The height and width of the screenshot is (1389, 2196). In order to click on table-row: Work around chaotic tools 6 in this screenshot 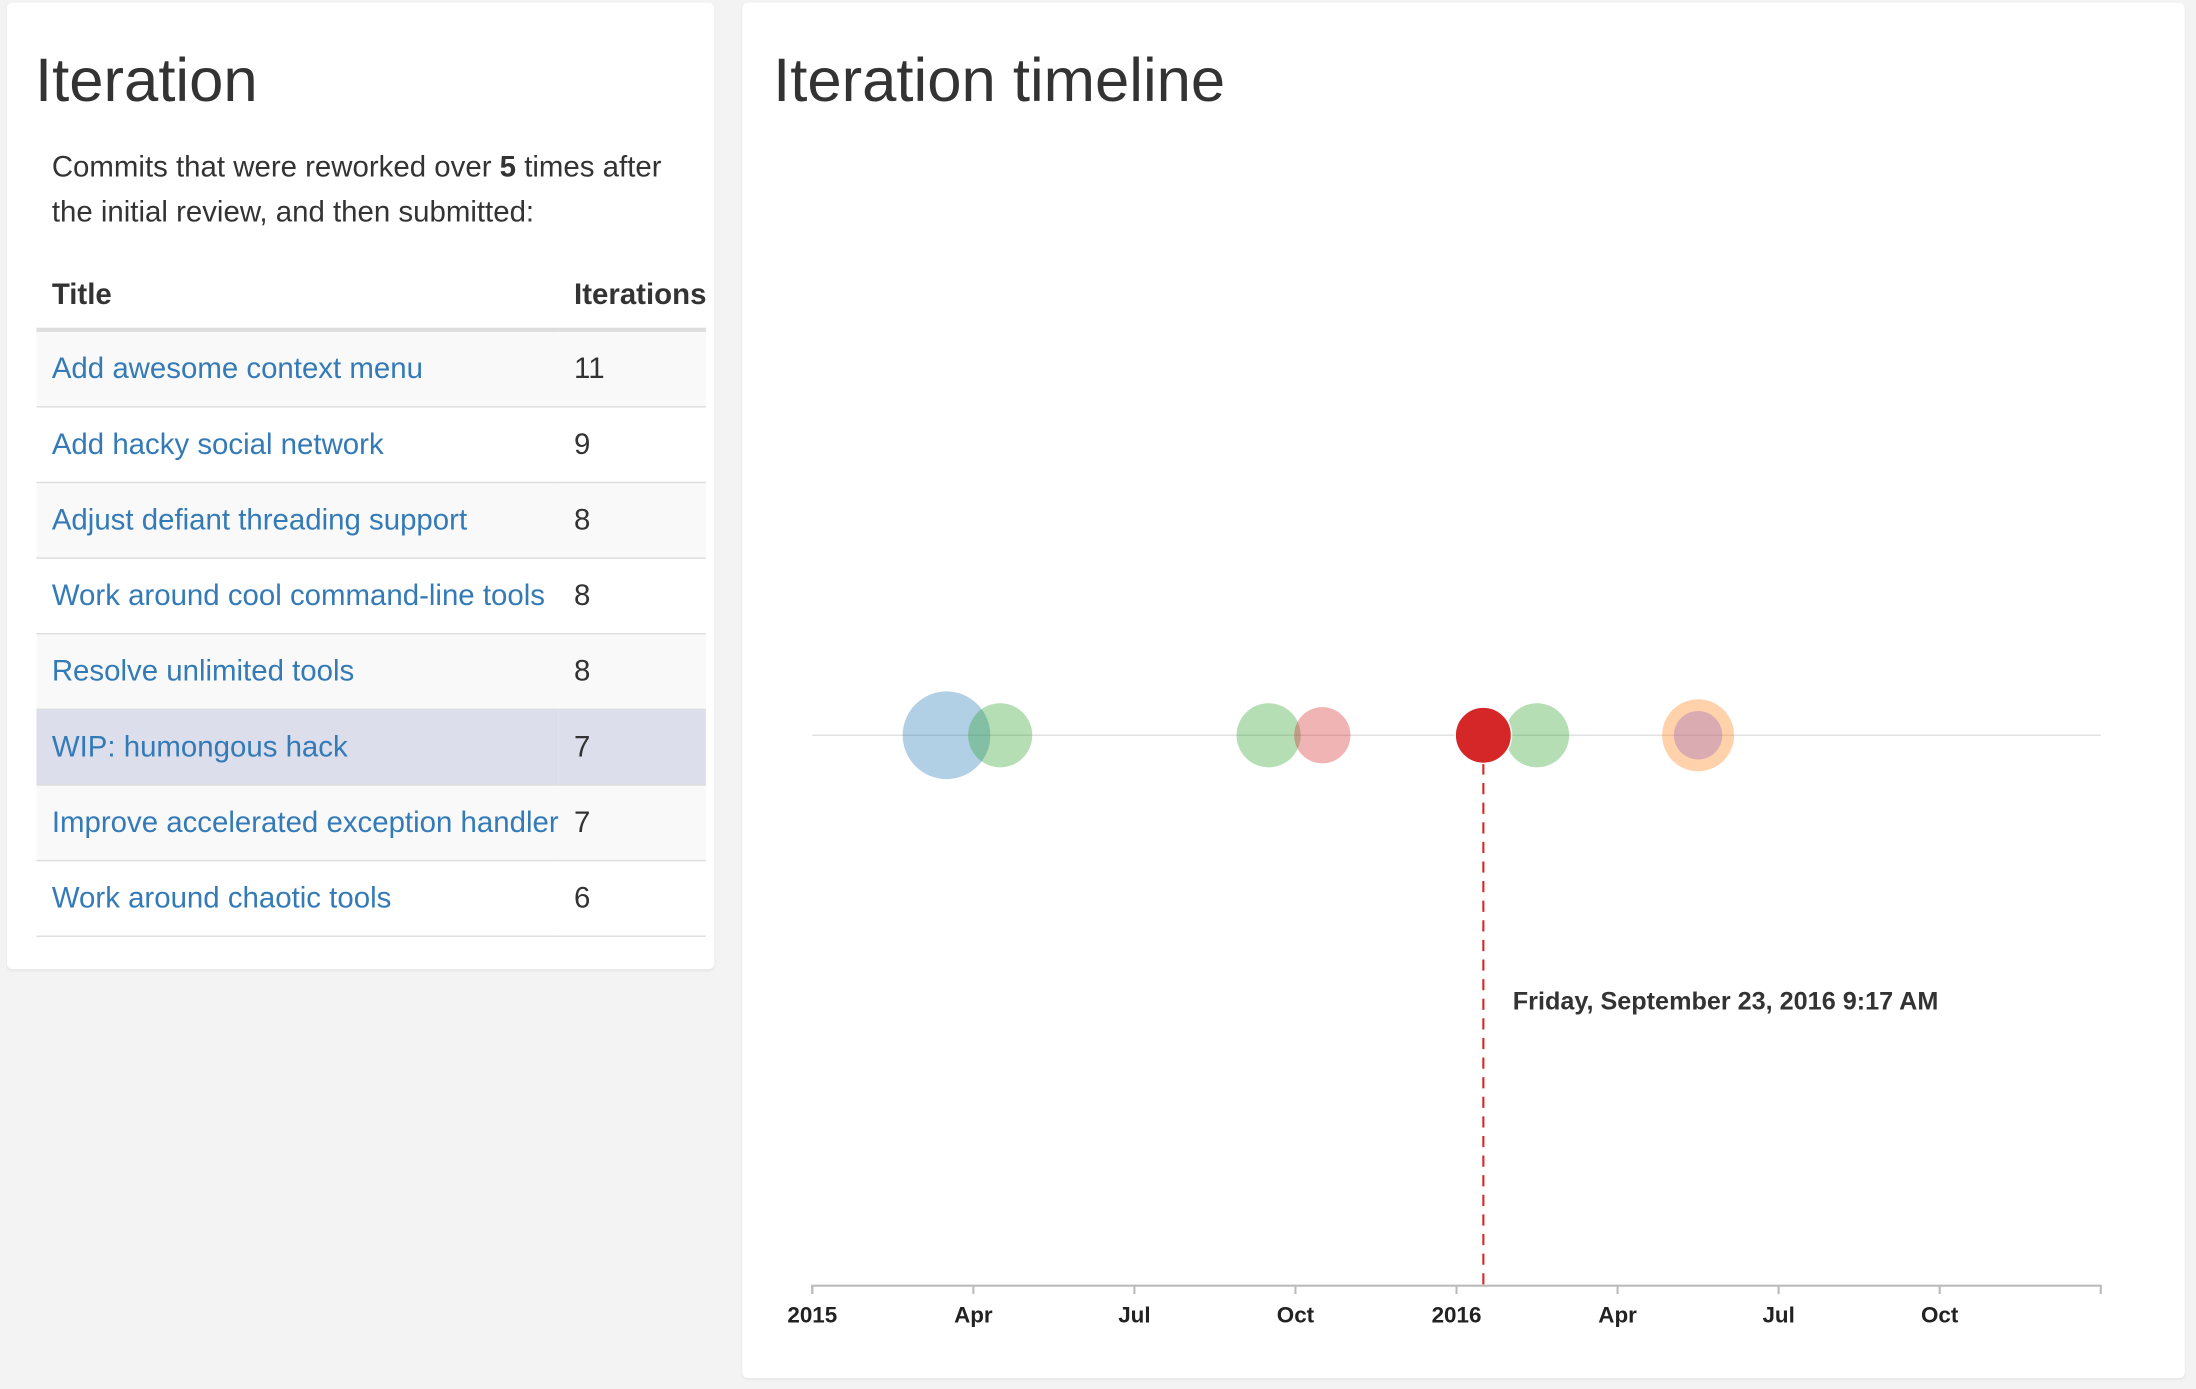, I will do `click(371, 898)`.